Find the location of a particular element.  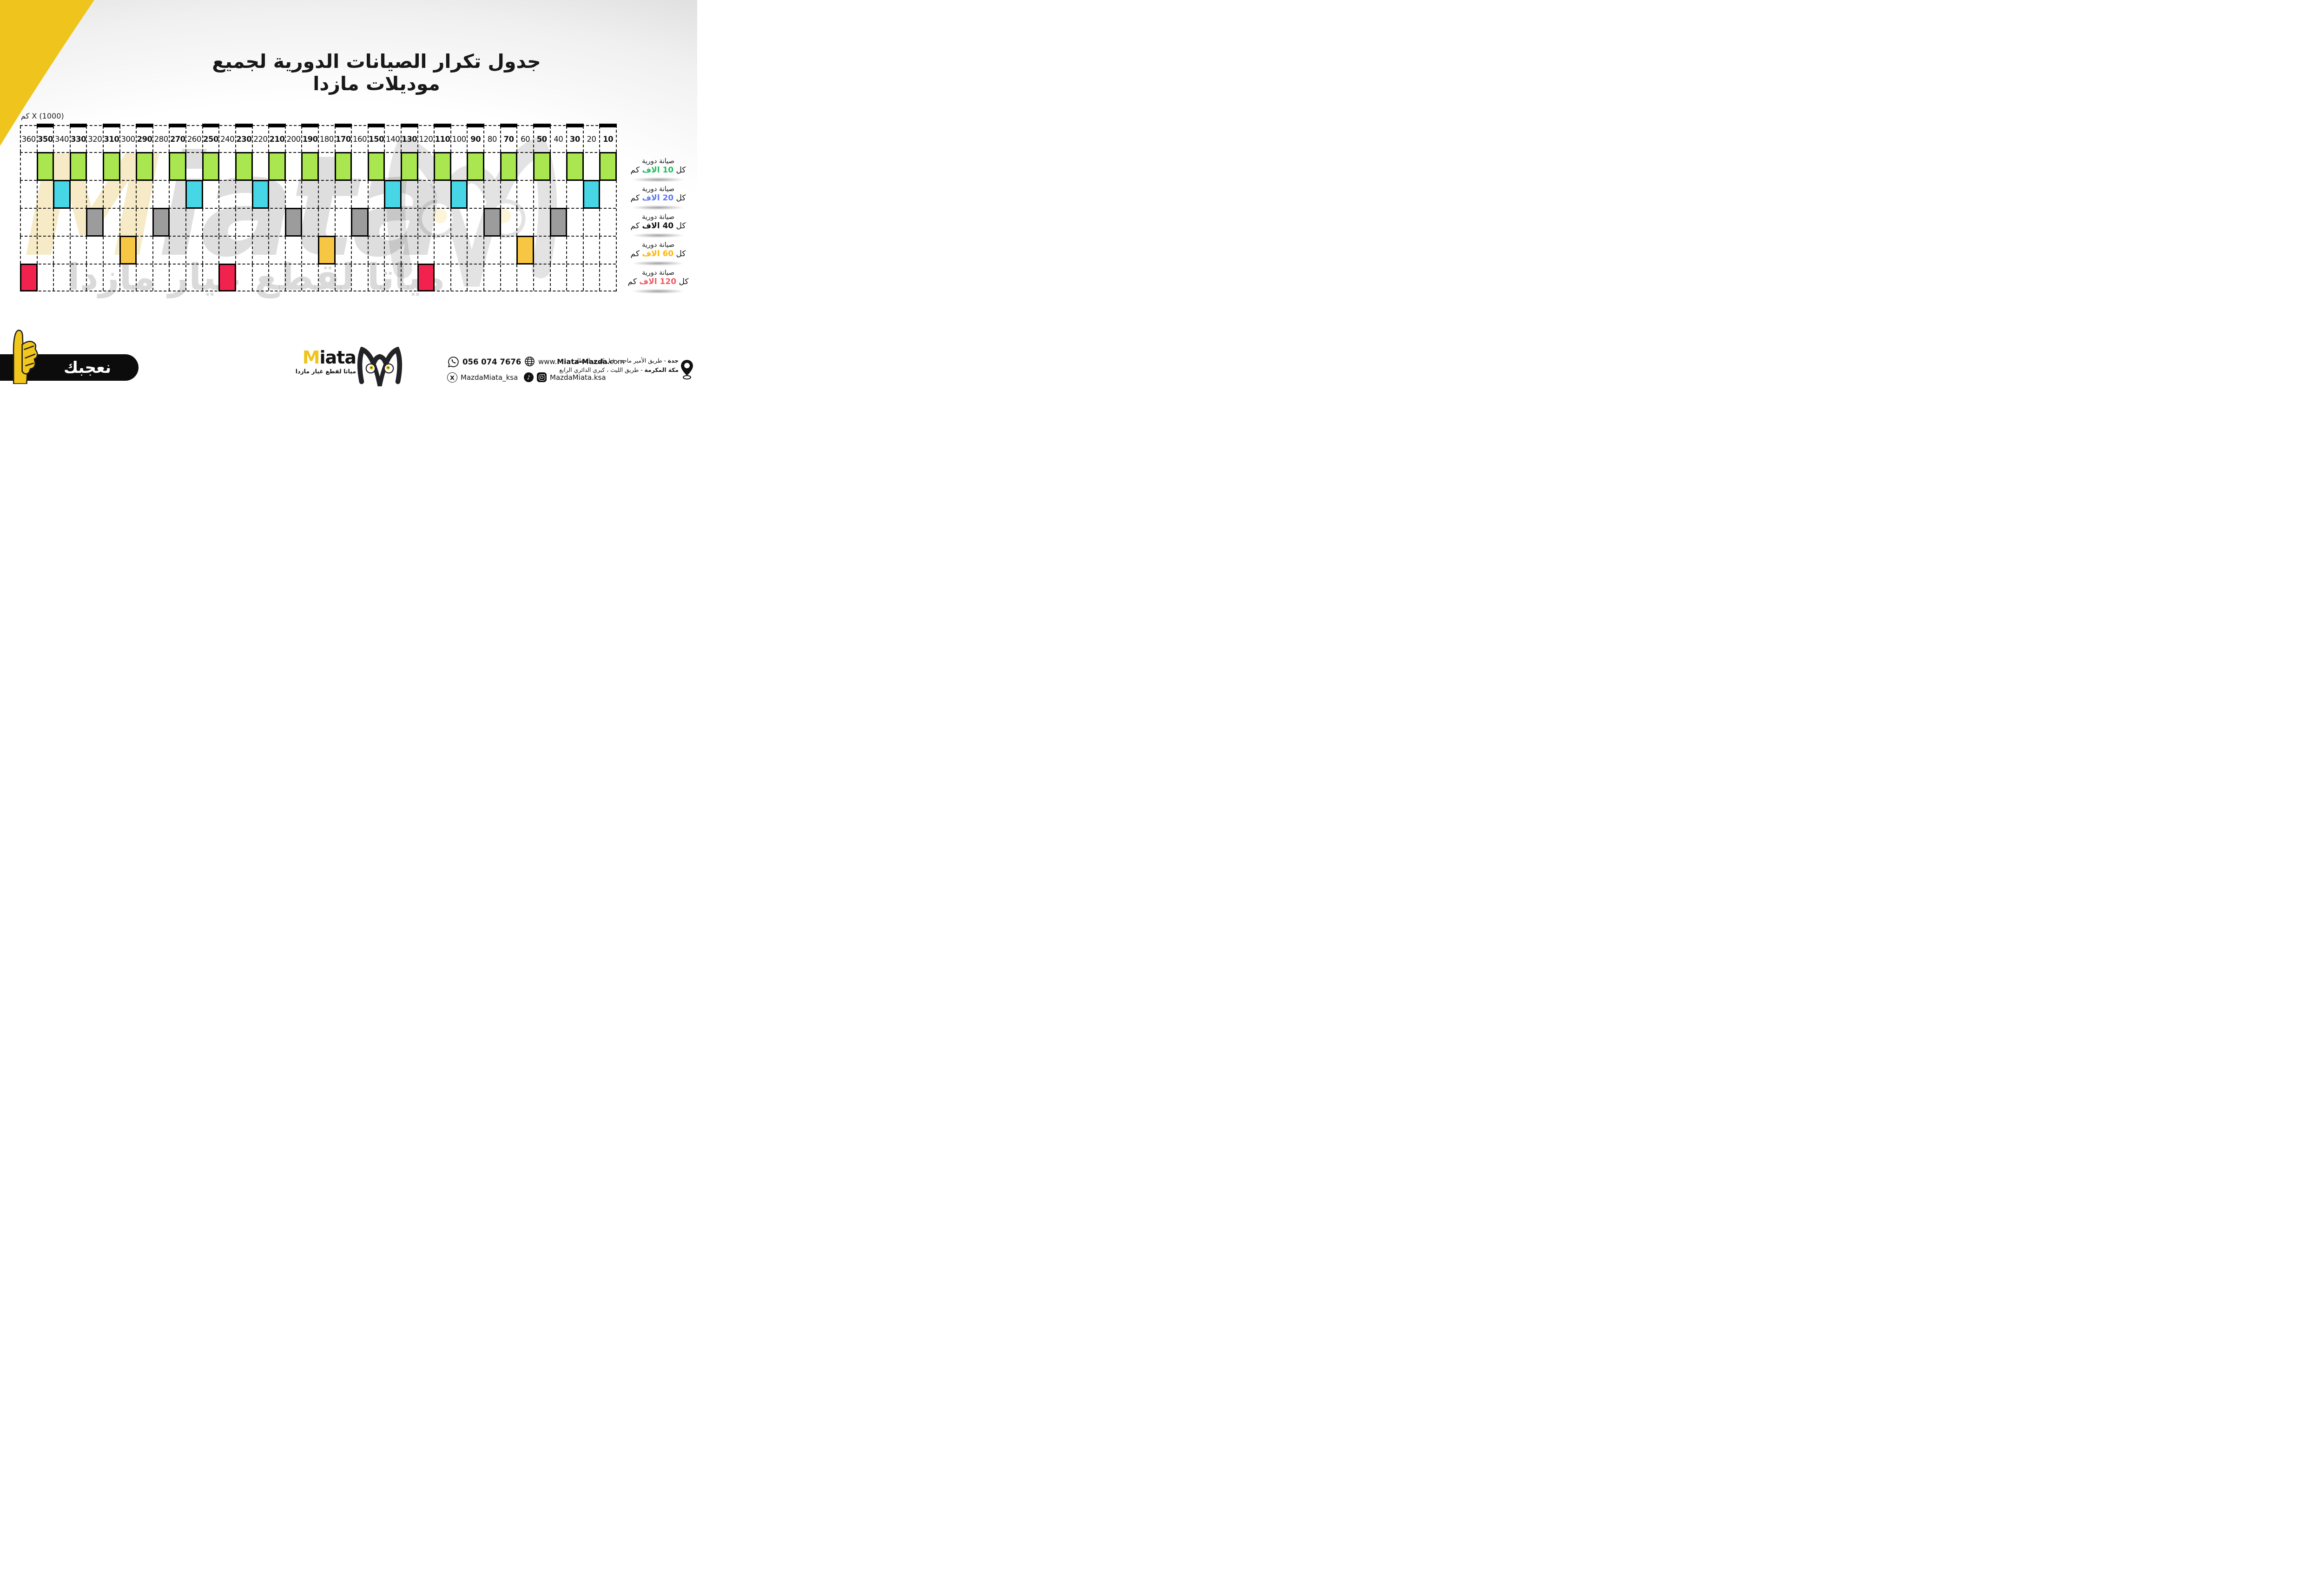

service-block-80k is located at coordinates (492, 222).